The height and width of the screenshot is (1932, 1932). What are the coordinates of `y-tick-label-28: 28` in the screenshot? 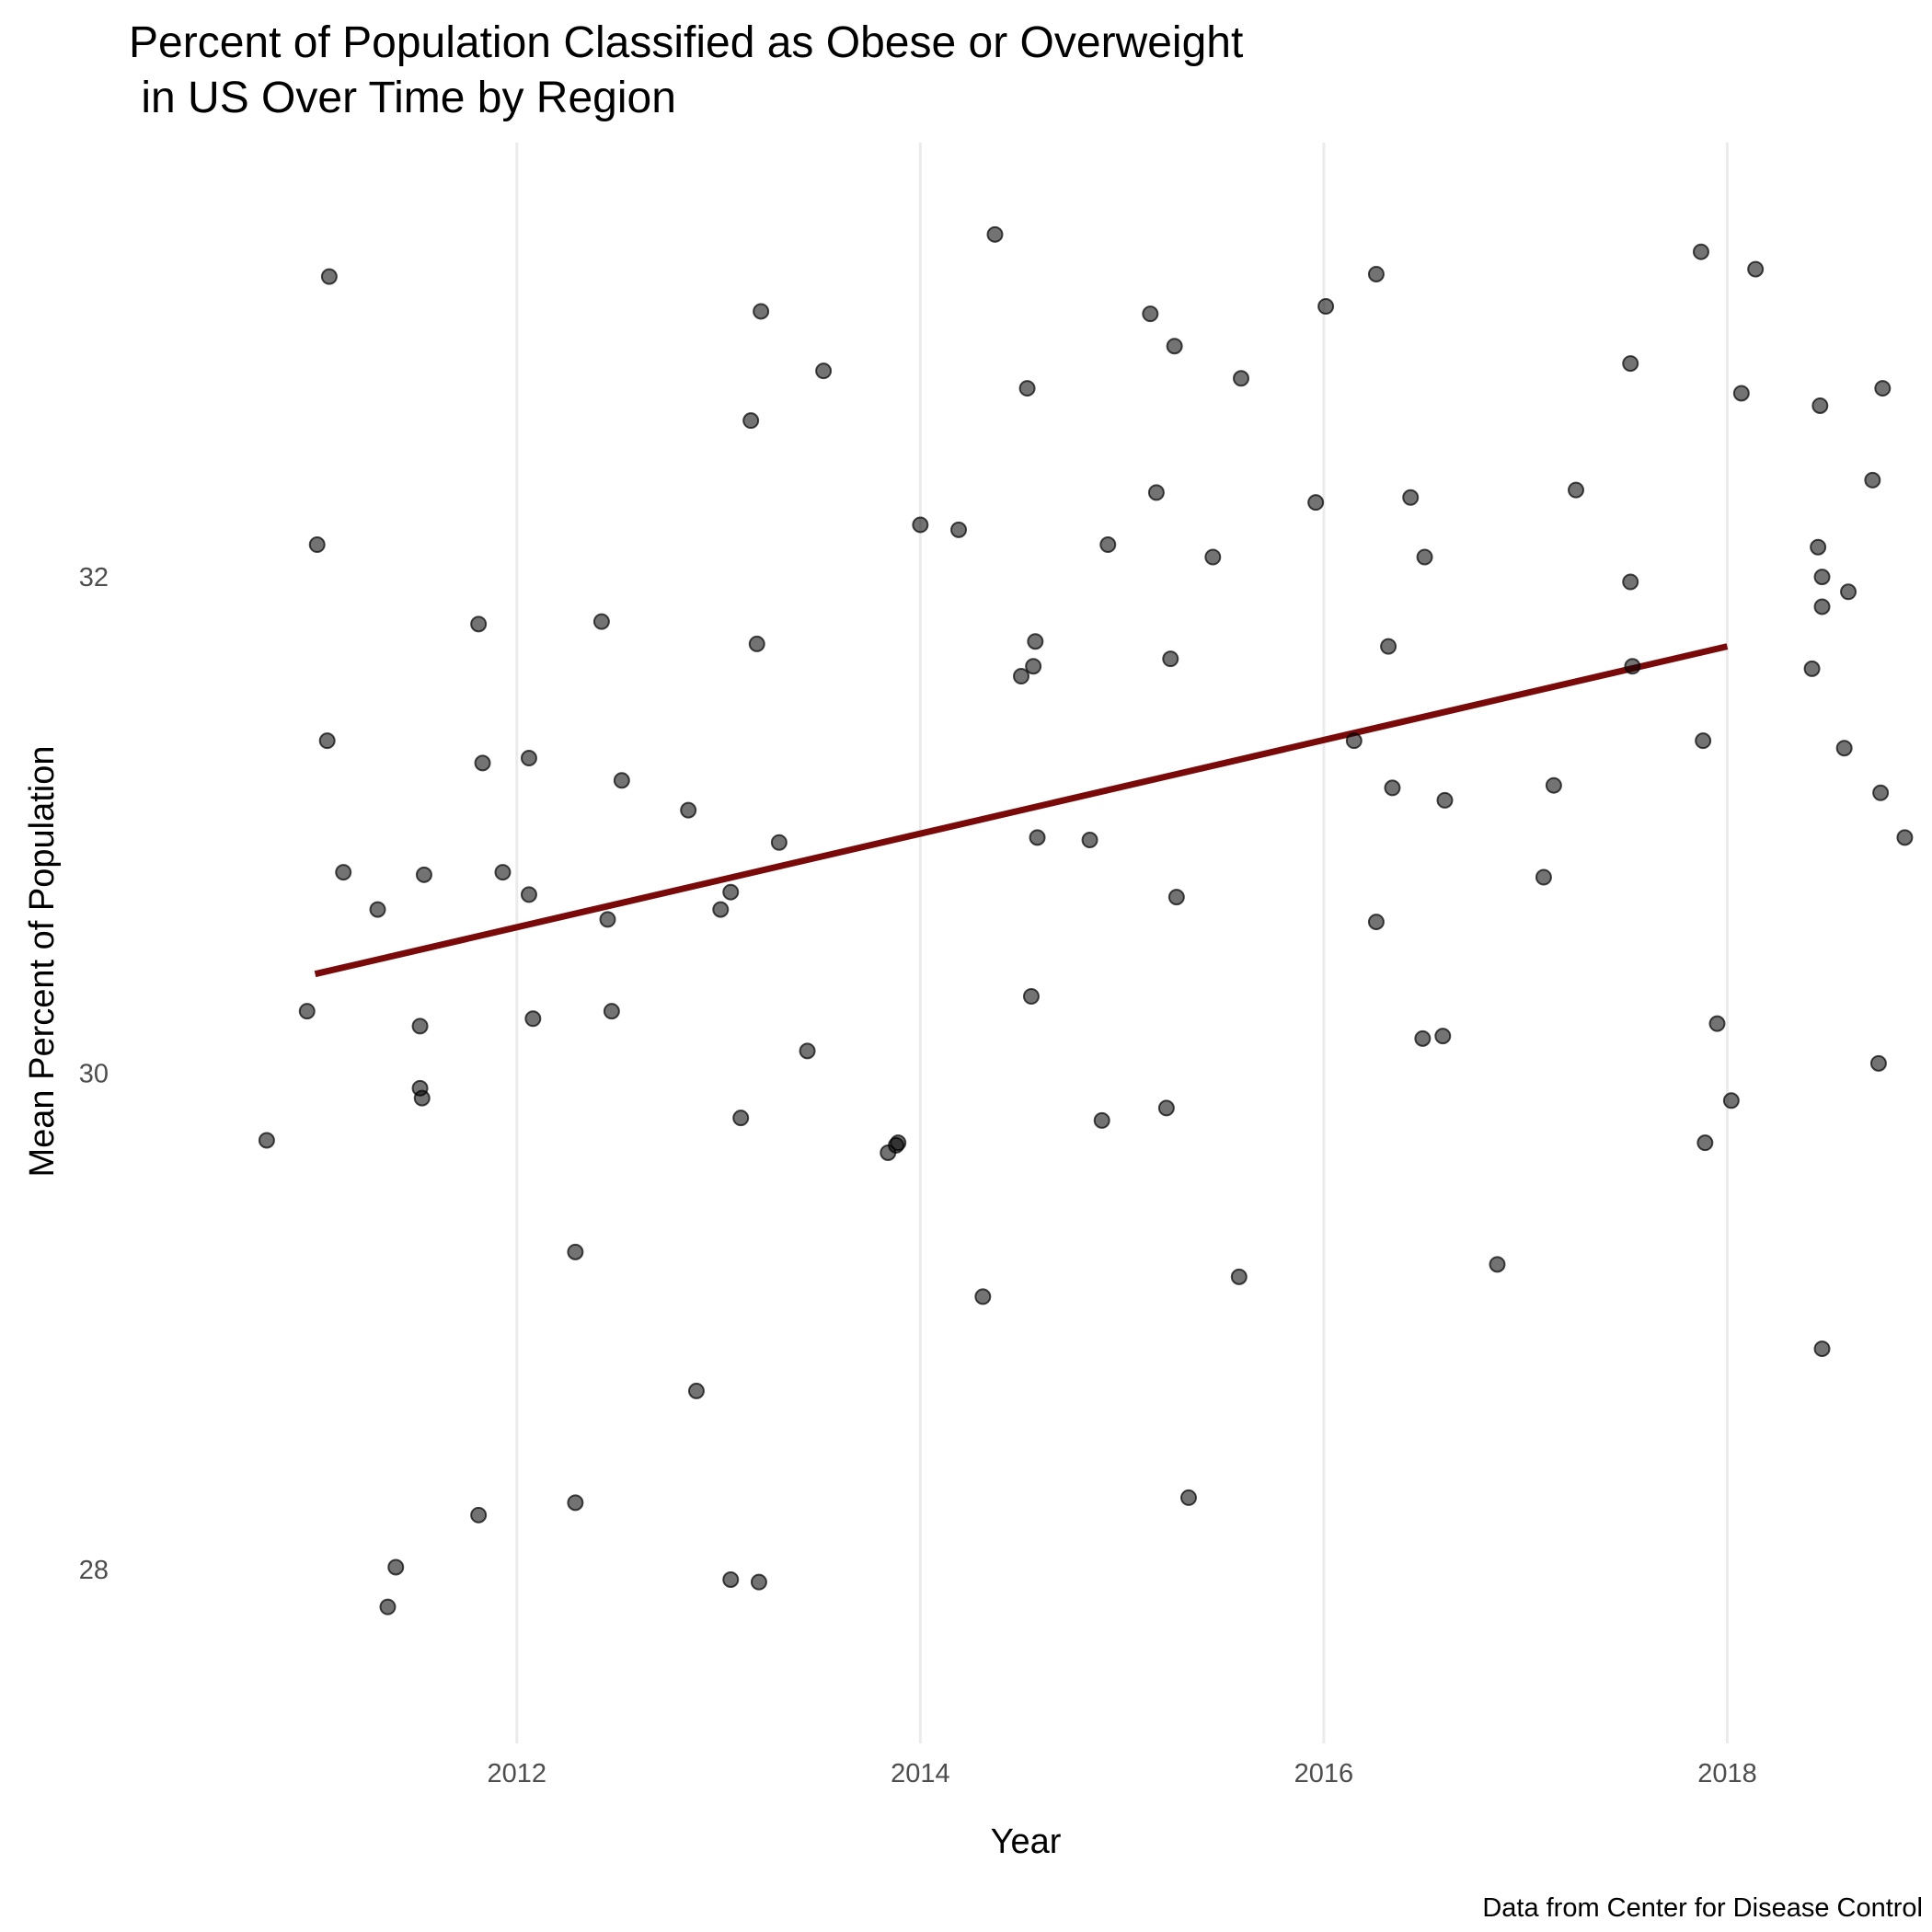 It's located at (94, 1570).